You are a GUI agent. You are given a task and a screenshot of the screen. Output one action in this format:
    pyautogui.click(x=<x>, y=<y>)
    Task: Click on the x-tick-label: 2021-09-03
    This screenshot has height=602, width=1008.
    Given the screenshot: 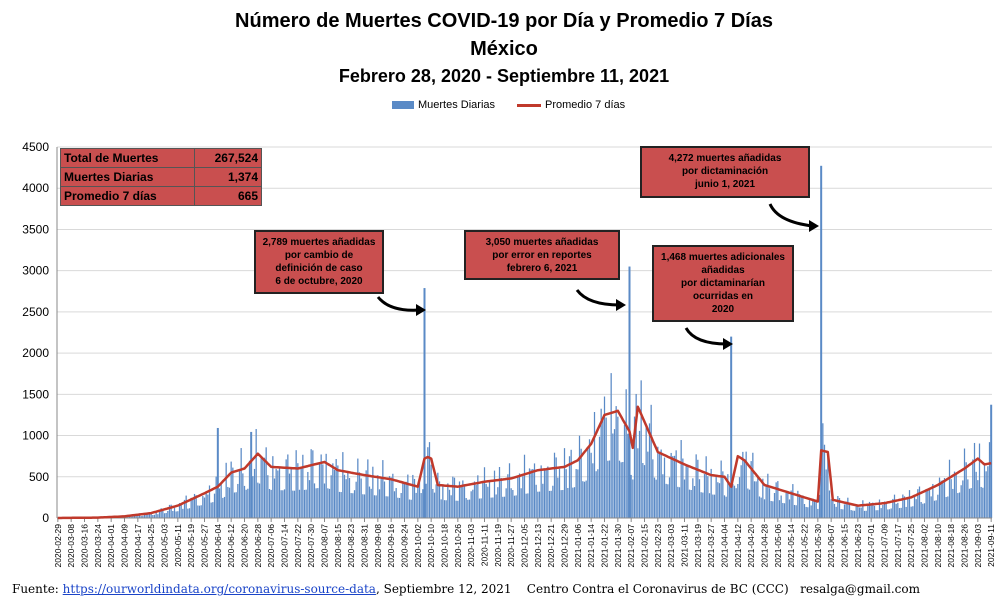 What is the action you would take?
    pyautogui.click(x=978, y=546)
    